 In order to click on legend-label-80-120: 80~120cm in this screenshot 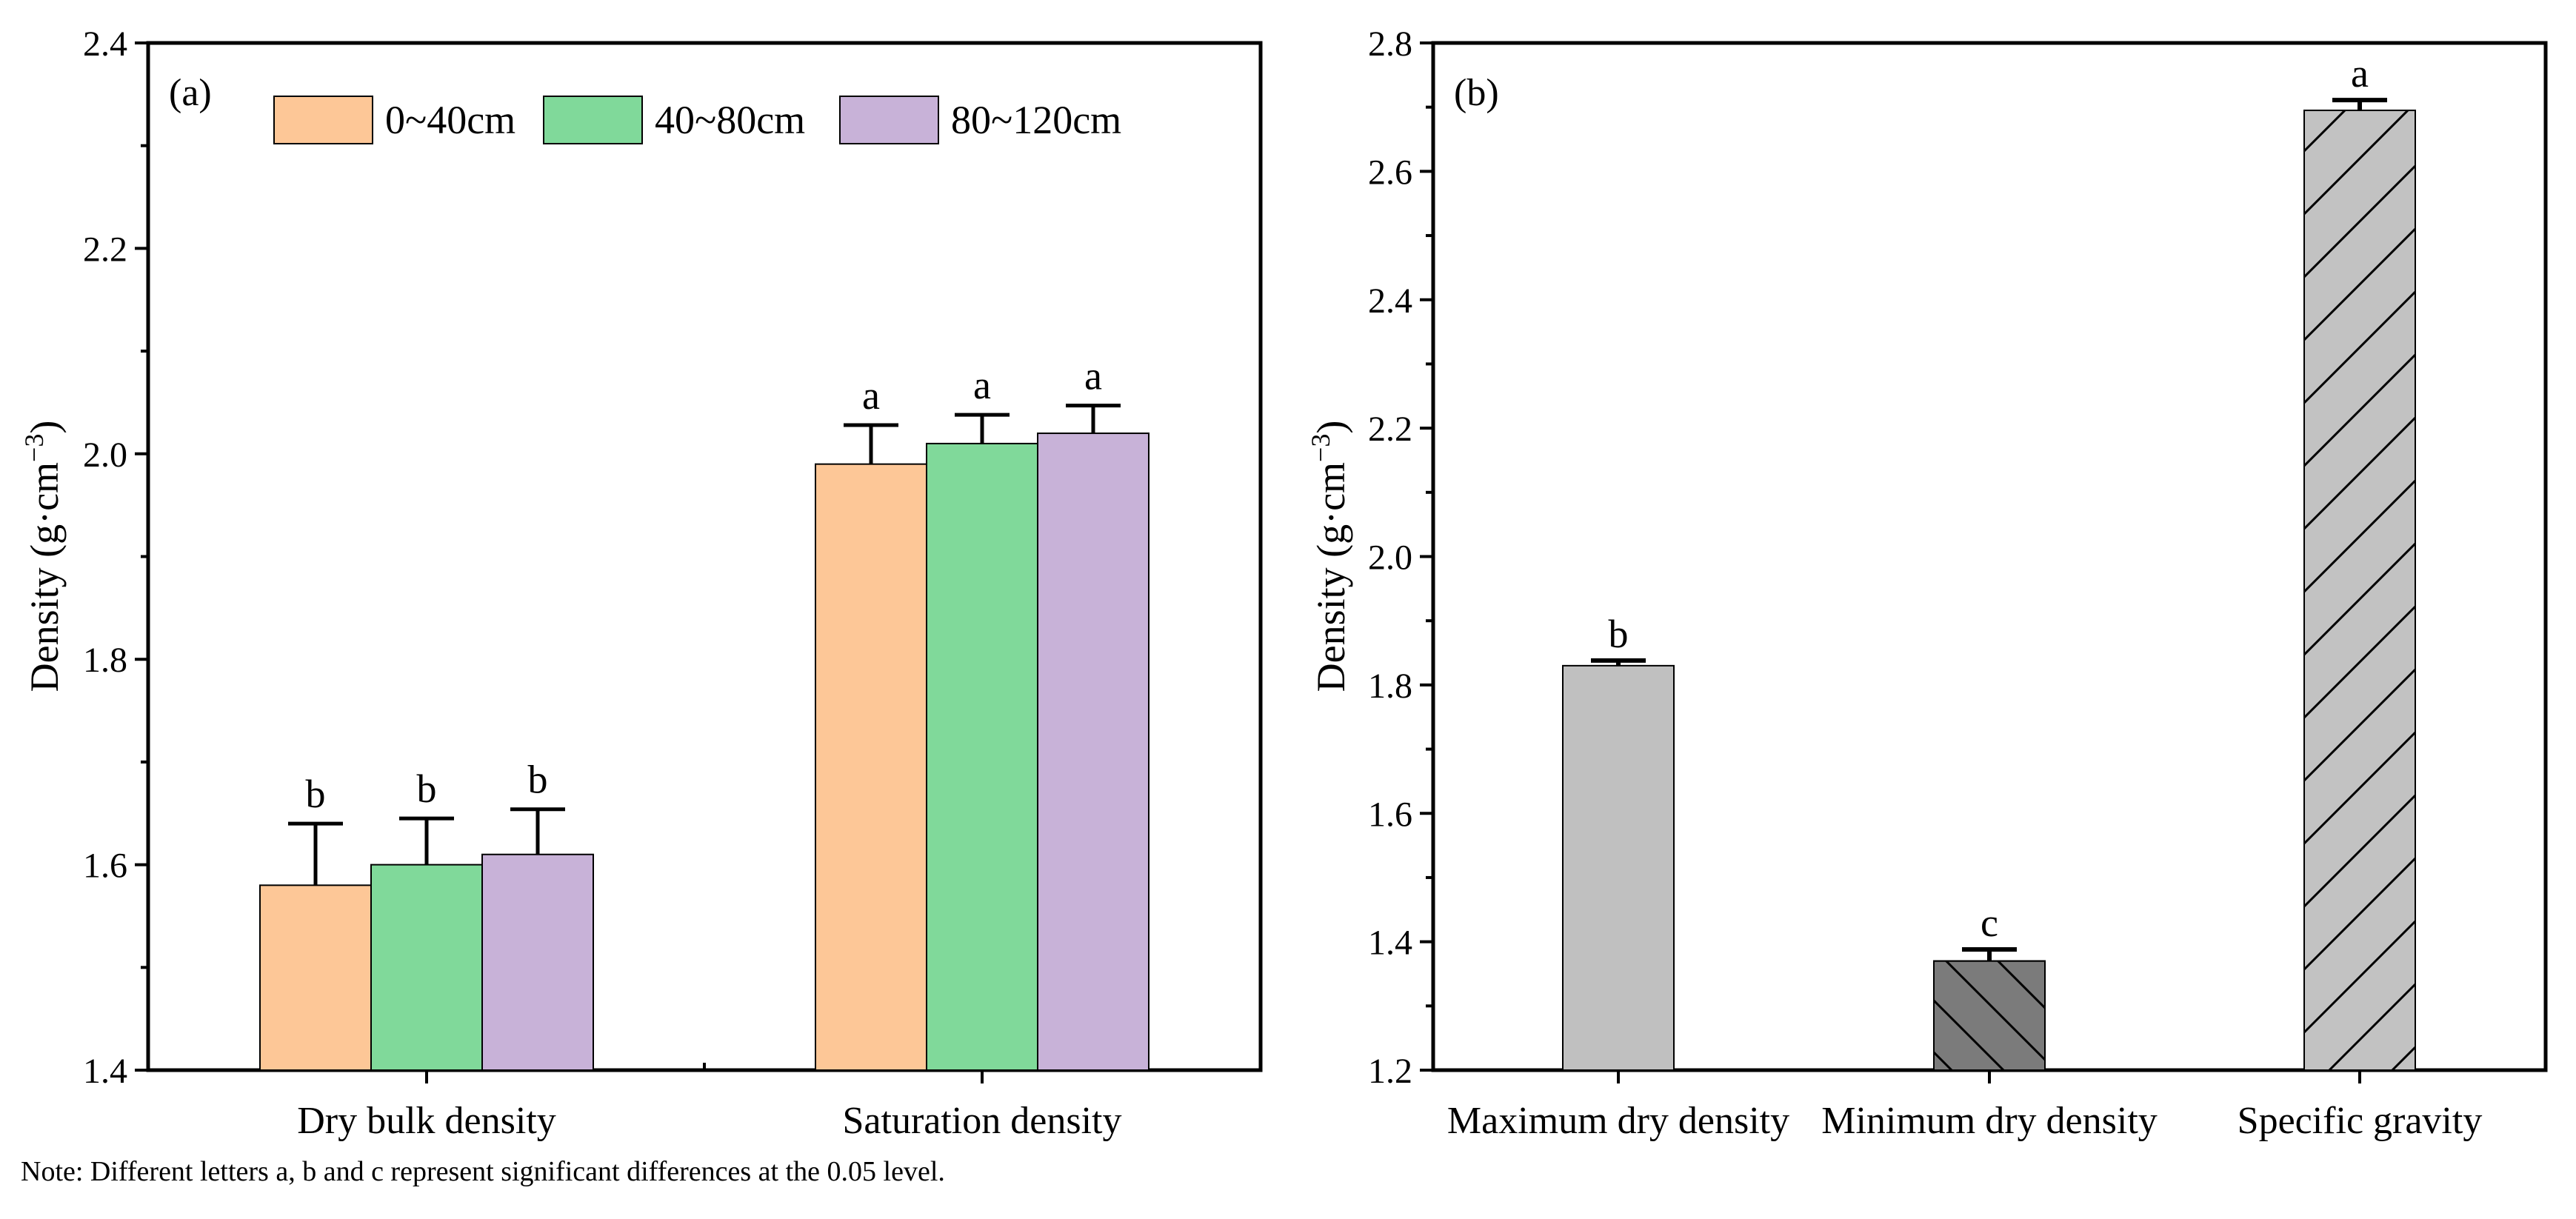, I will do `click(1036, 120)`.